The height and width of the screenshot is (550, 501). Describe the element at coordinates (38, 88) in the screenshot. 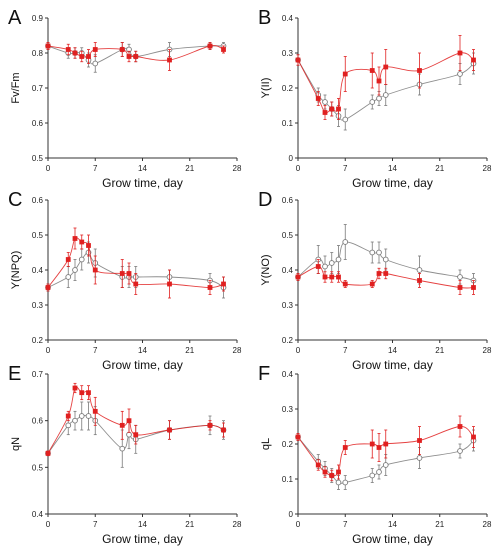

I see `y-tick-label: 0.7` at that location.